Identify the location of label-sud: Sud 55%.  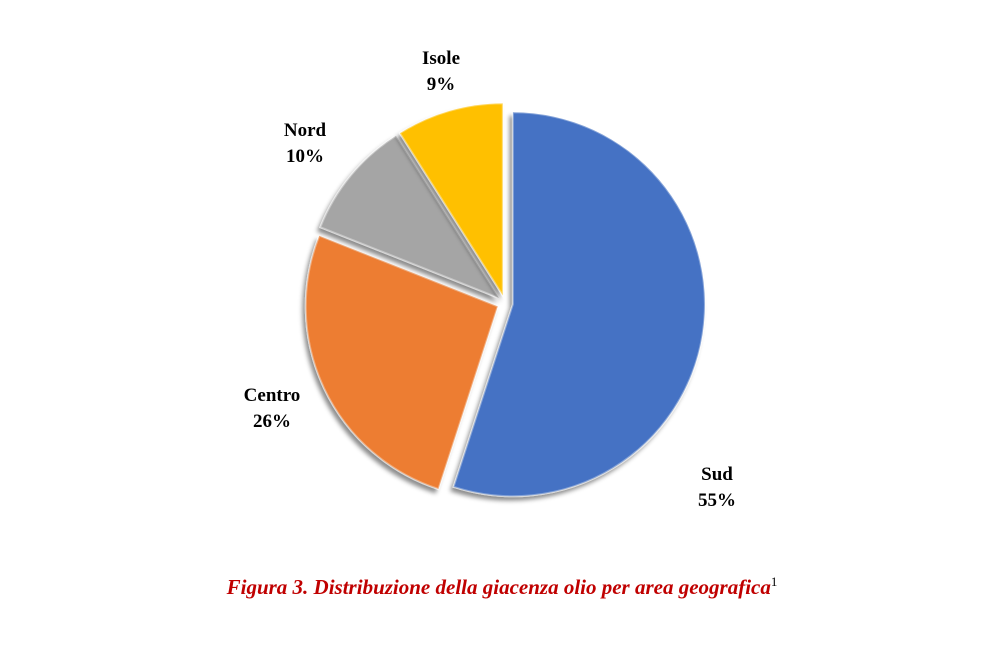
(717, 487).